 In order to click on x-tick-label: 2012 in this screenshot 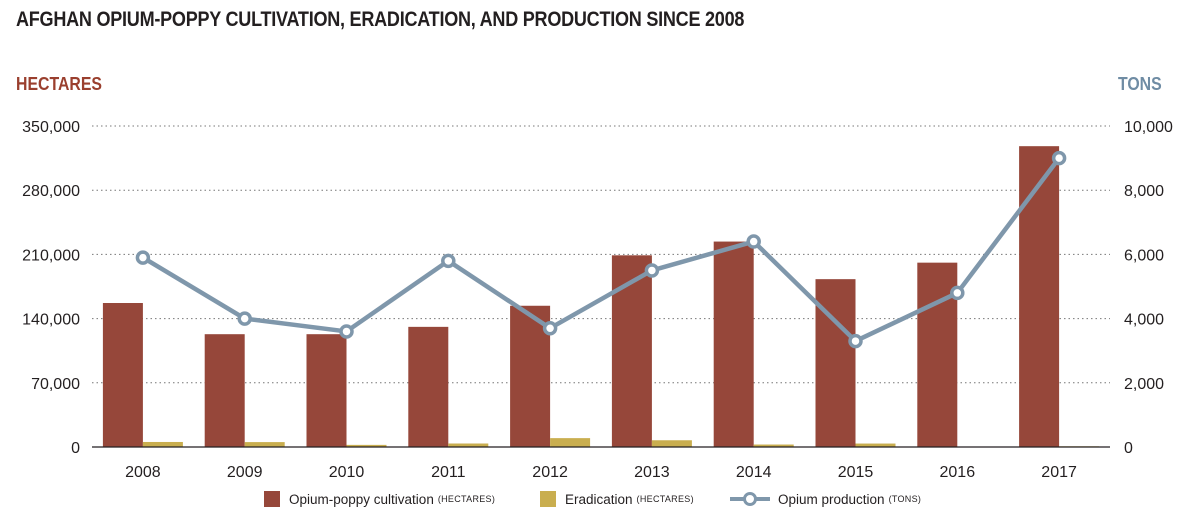, I will do `click(550, 472)`.